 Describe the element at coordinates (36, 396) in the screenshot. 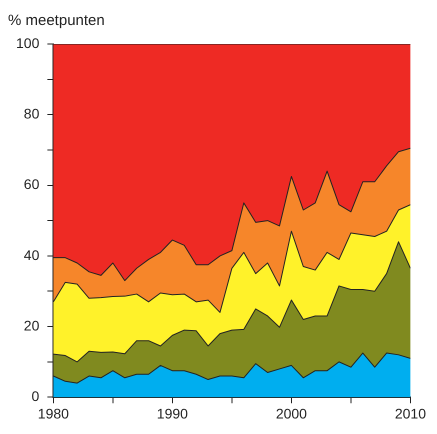

I see `y-tick-label: 0` at that location.